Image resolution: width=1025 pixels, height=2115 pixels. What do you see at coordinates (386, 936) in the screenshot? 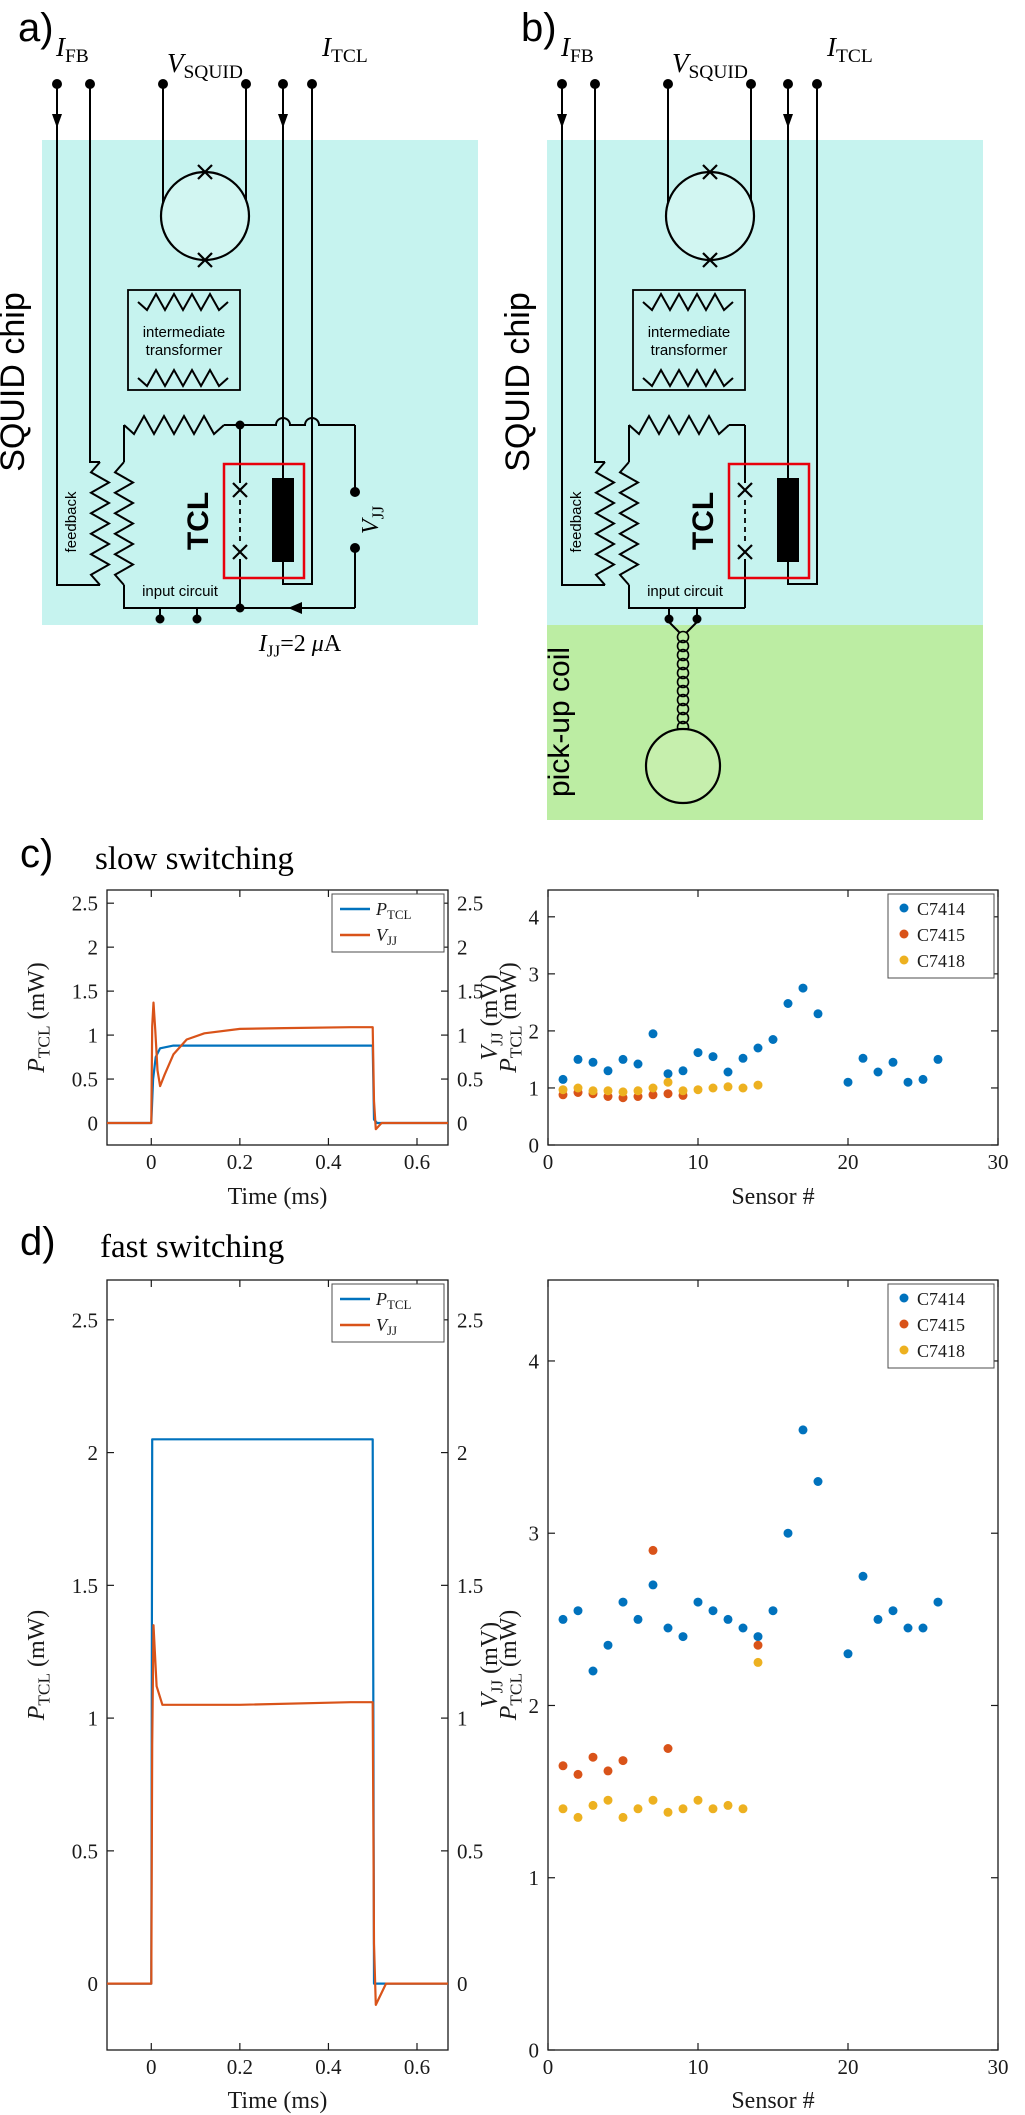
I see `legend-label: VJJ` at bounding box center [386, 936].